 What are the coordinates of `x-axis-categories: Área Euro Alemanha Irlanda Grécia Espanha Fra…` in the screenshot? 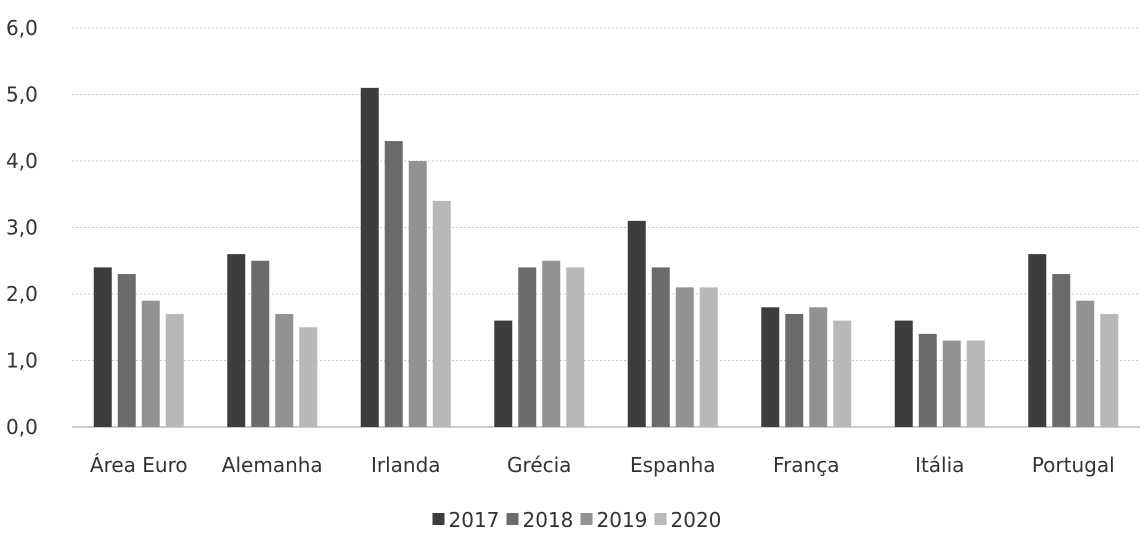 It's located at (602, 465).